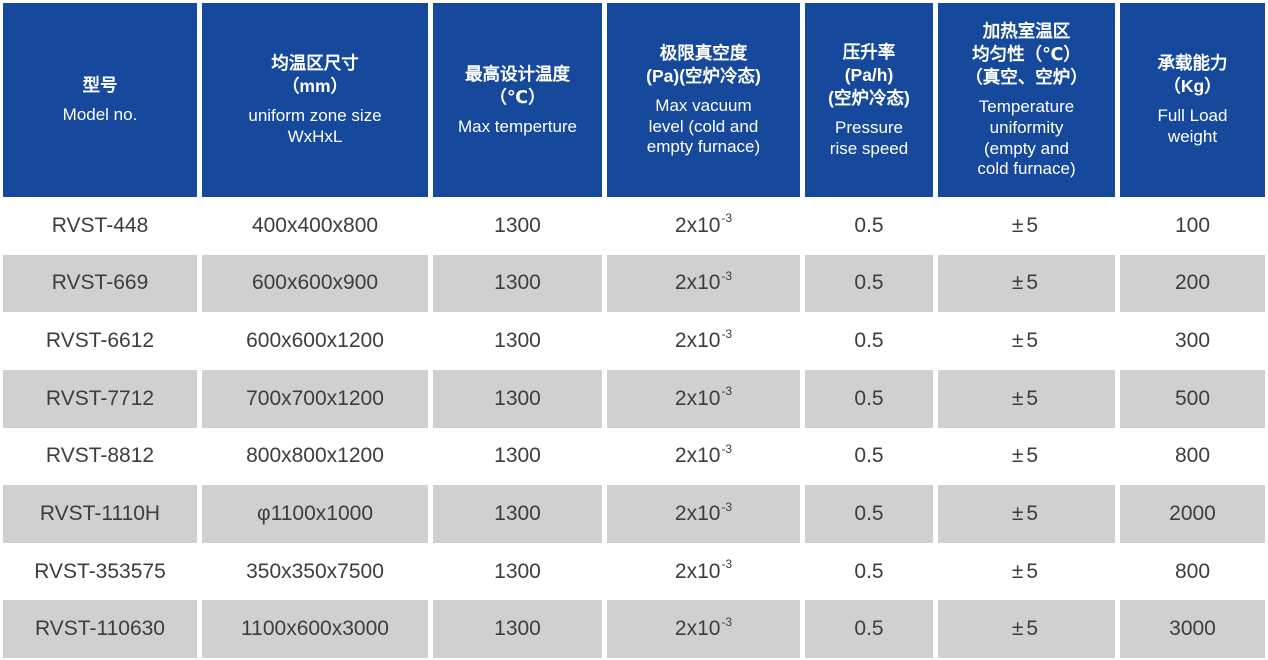  Describe the element at coordinates (315, 514) in the screenshot. I see `cell-zone-size: φ1100x1000` at that location.